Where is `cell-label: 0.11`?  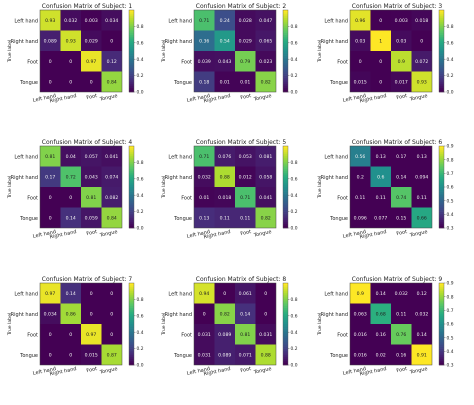
cell-label: 0.11 is located at coordinates (225, 219).